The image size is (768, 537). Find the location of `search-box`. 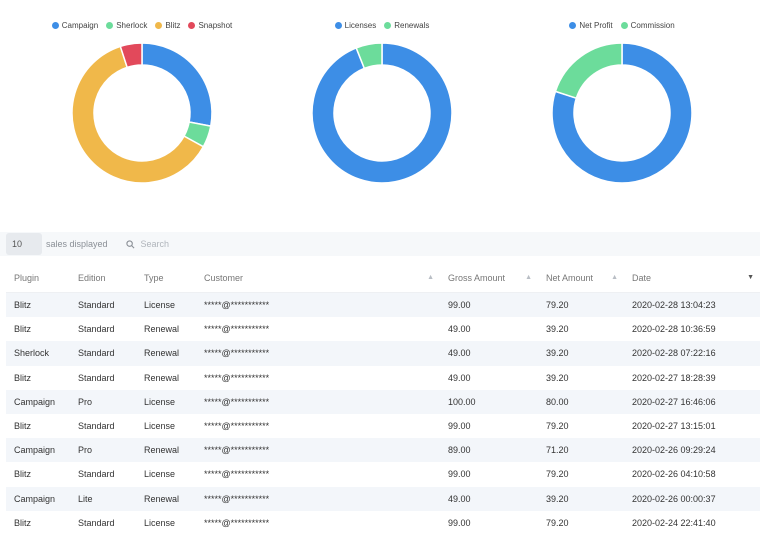

search-box is located at coordinates (234, 244).